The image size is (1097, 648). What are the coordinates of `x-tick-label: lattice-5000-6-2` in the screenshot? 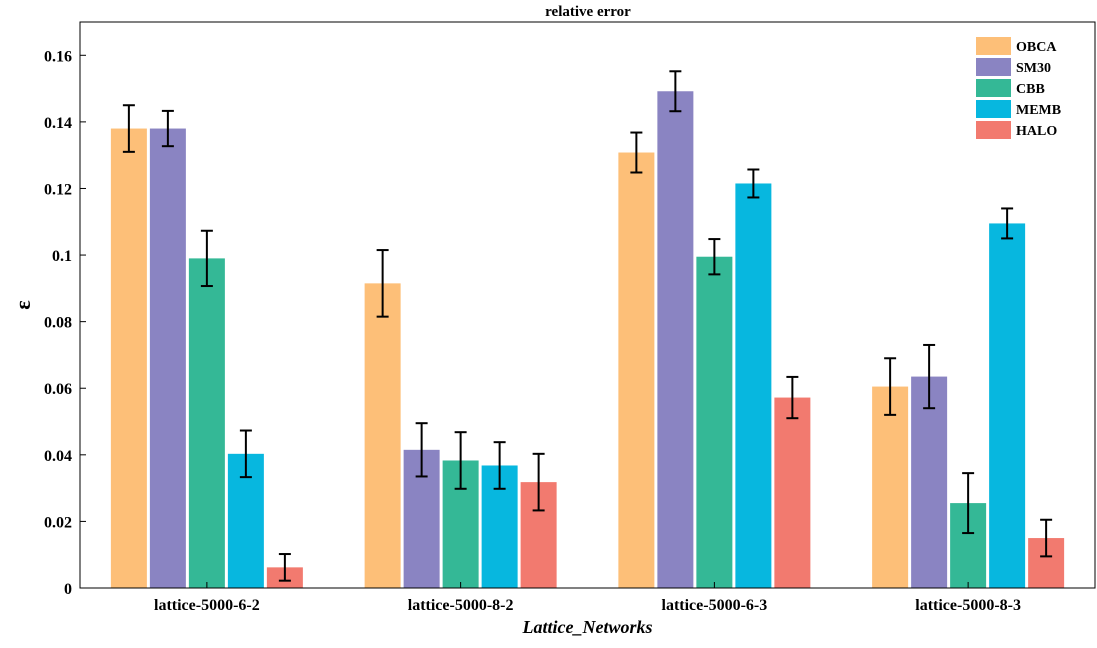 It's located at (207, 605).